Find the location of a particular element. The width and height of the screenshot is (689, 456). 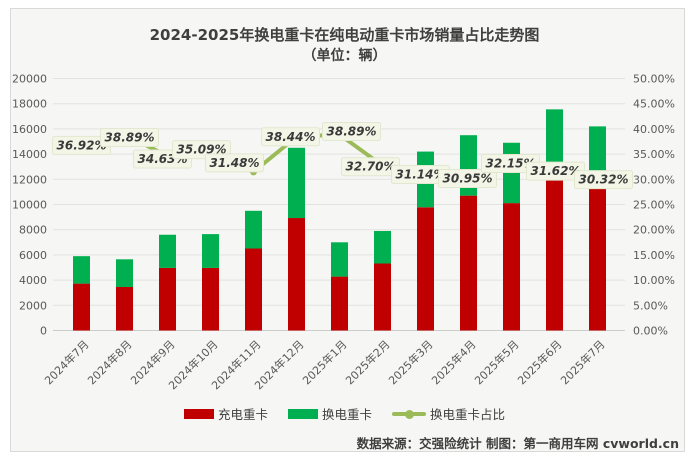

legend: 充电重卡 换电重卡 换电重卡占比 is located at coordinates (344, 413).